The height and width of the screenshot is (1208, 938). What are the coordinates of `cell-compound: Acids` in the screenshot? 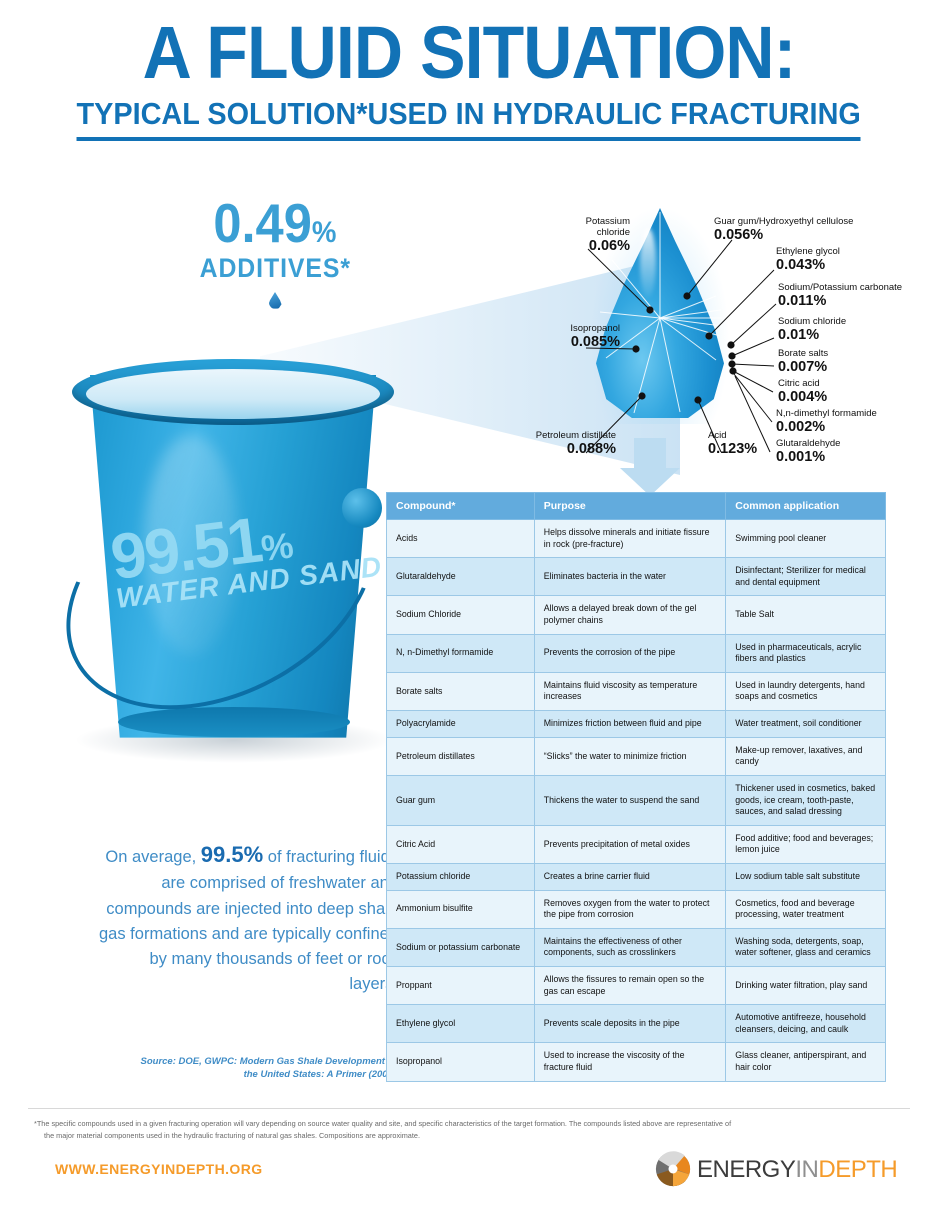 It's located at (460, 538).